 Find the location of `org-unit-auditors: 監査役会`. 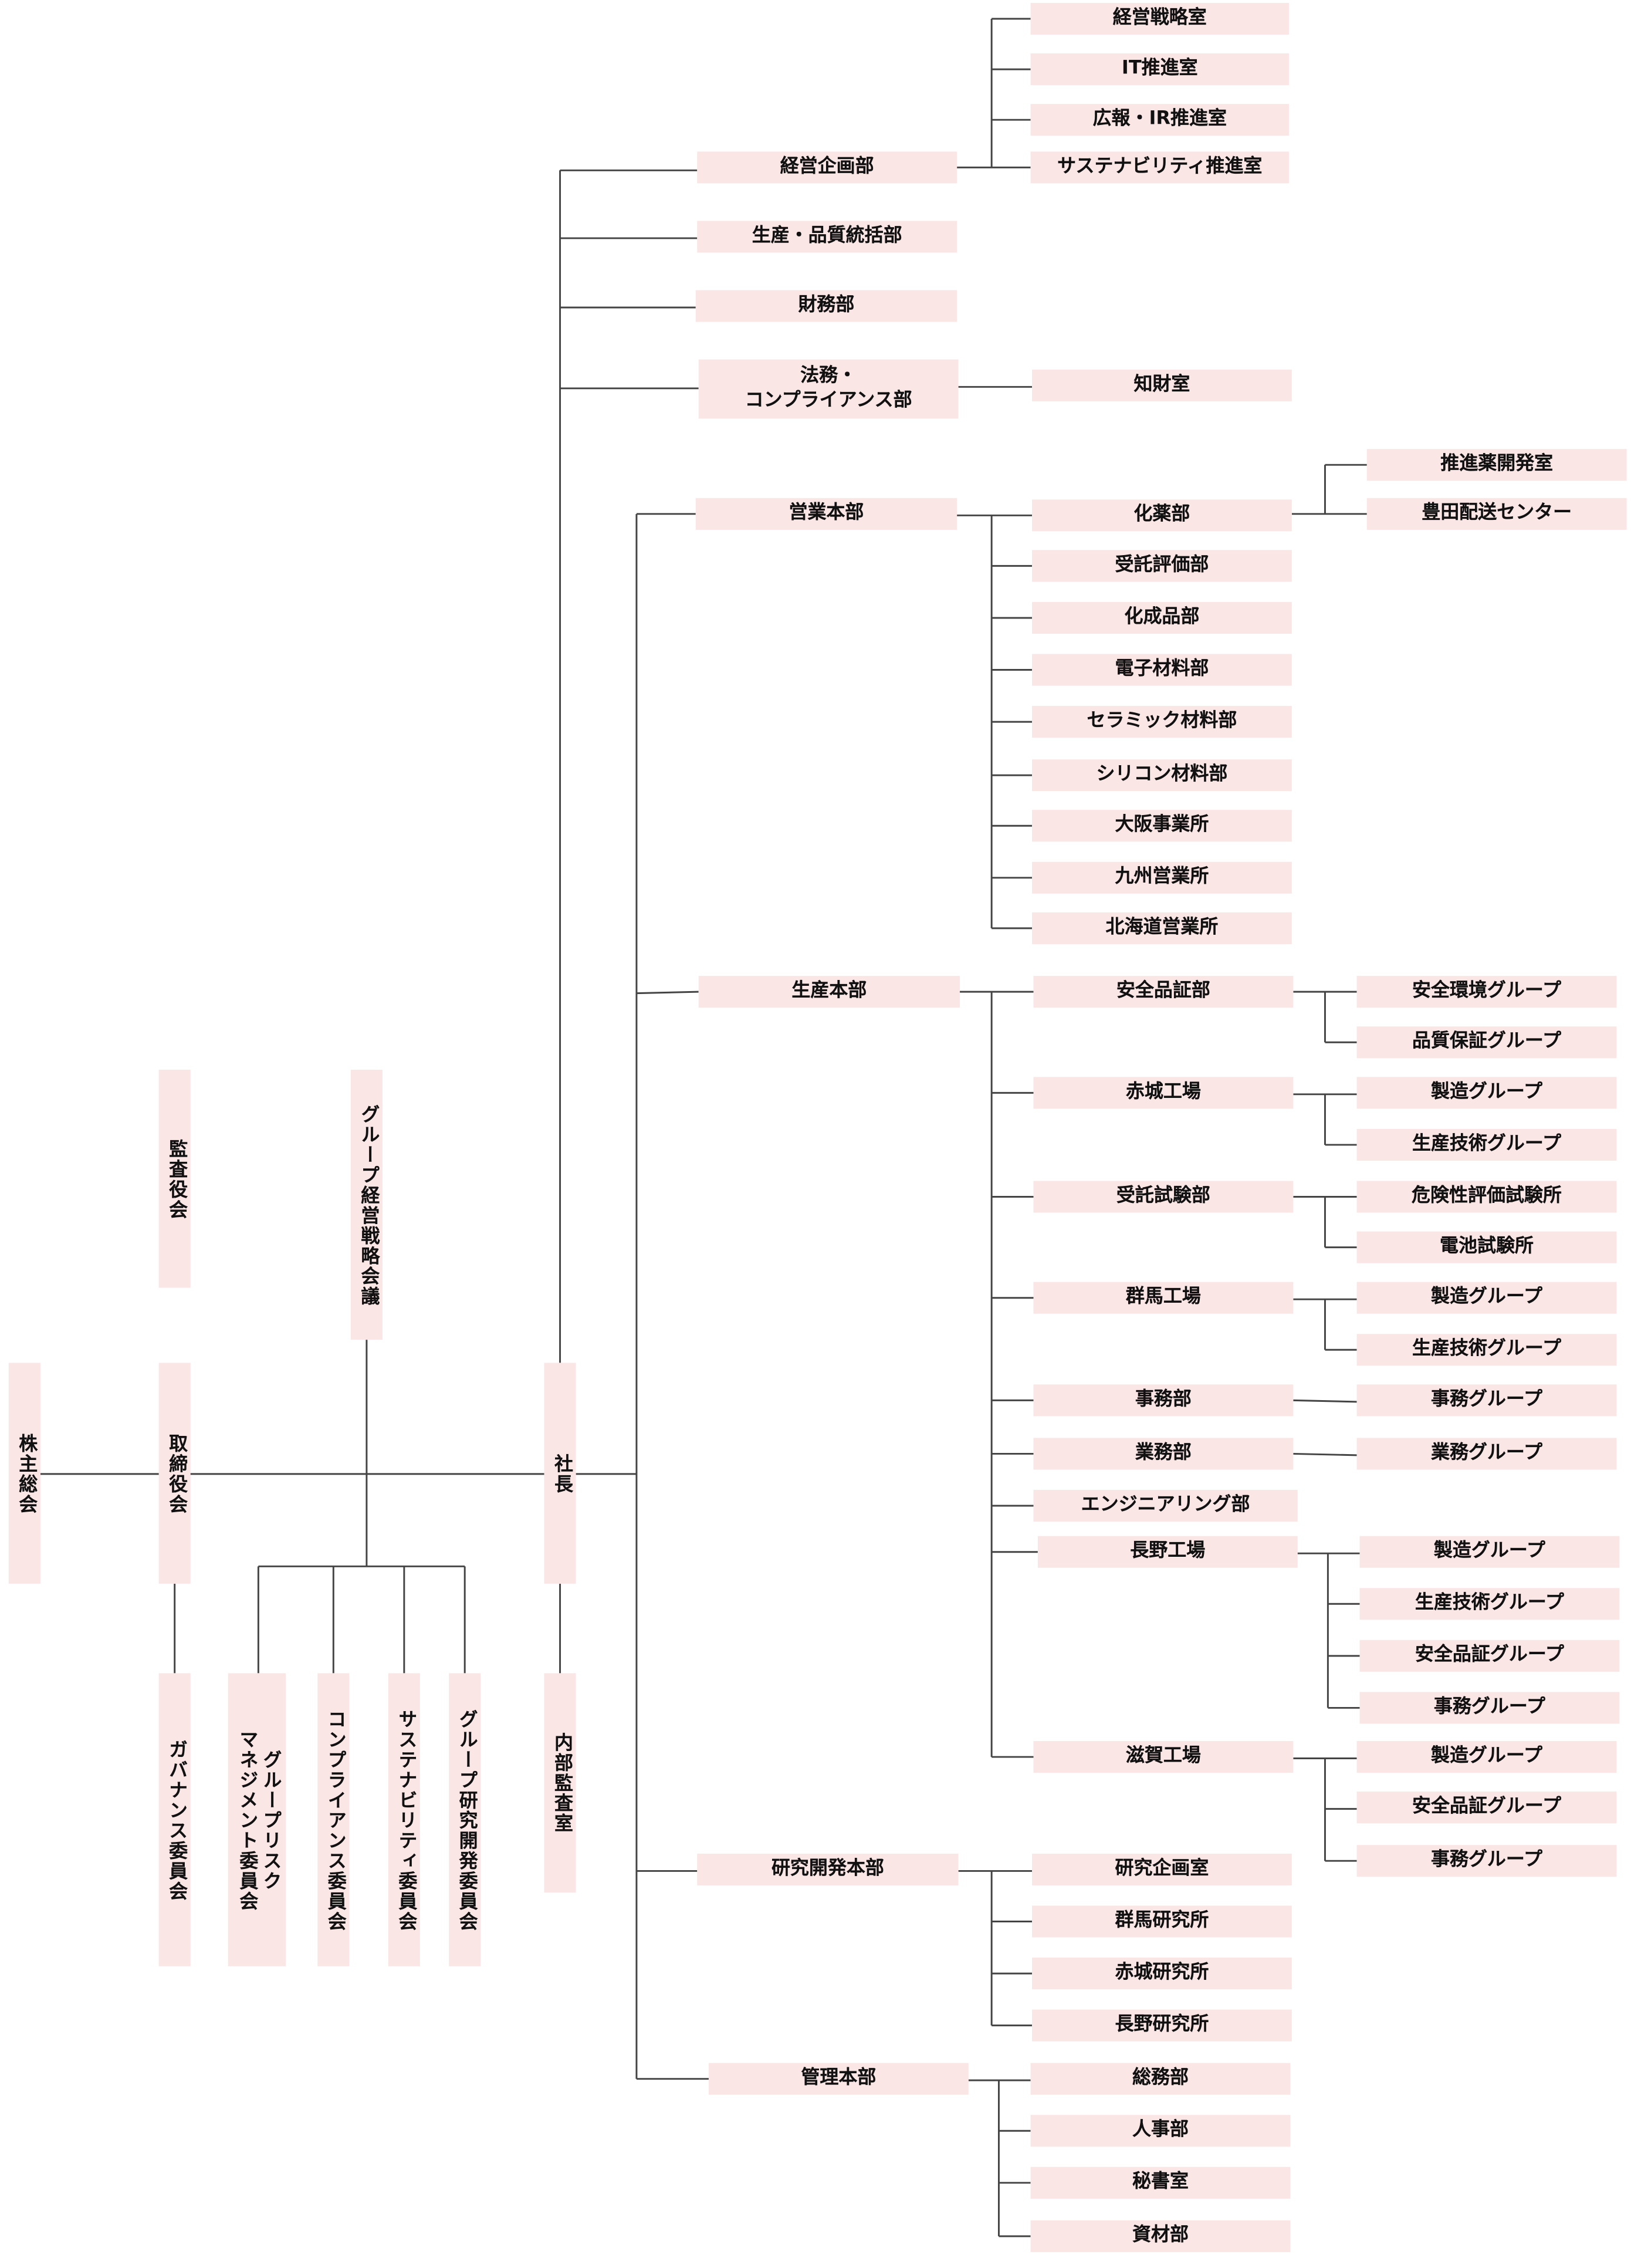

org-unit-auditors: 監査役会 is located at coordinates (174, 1179).